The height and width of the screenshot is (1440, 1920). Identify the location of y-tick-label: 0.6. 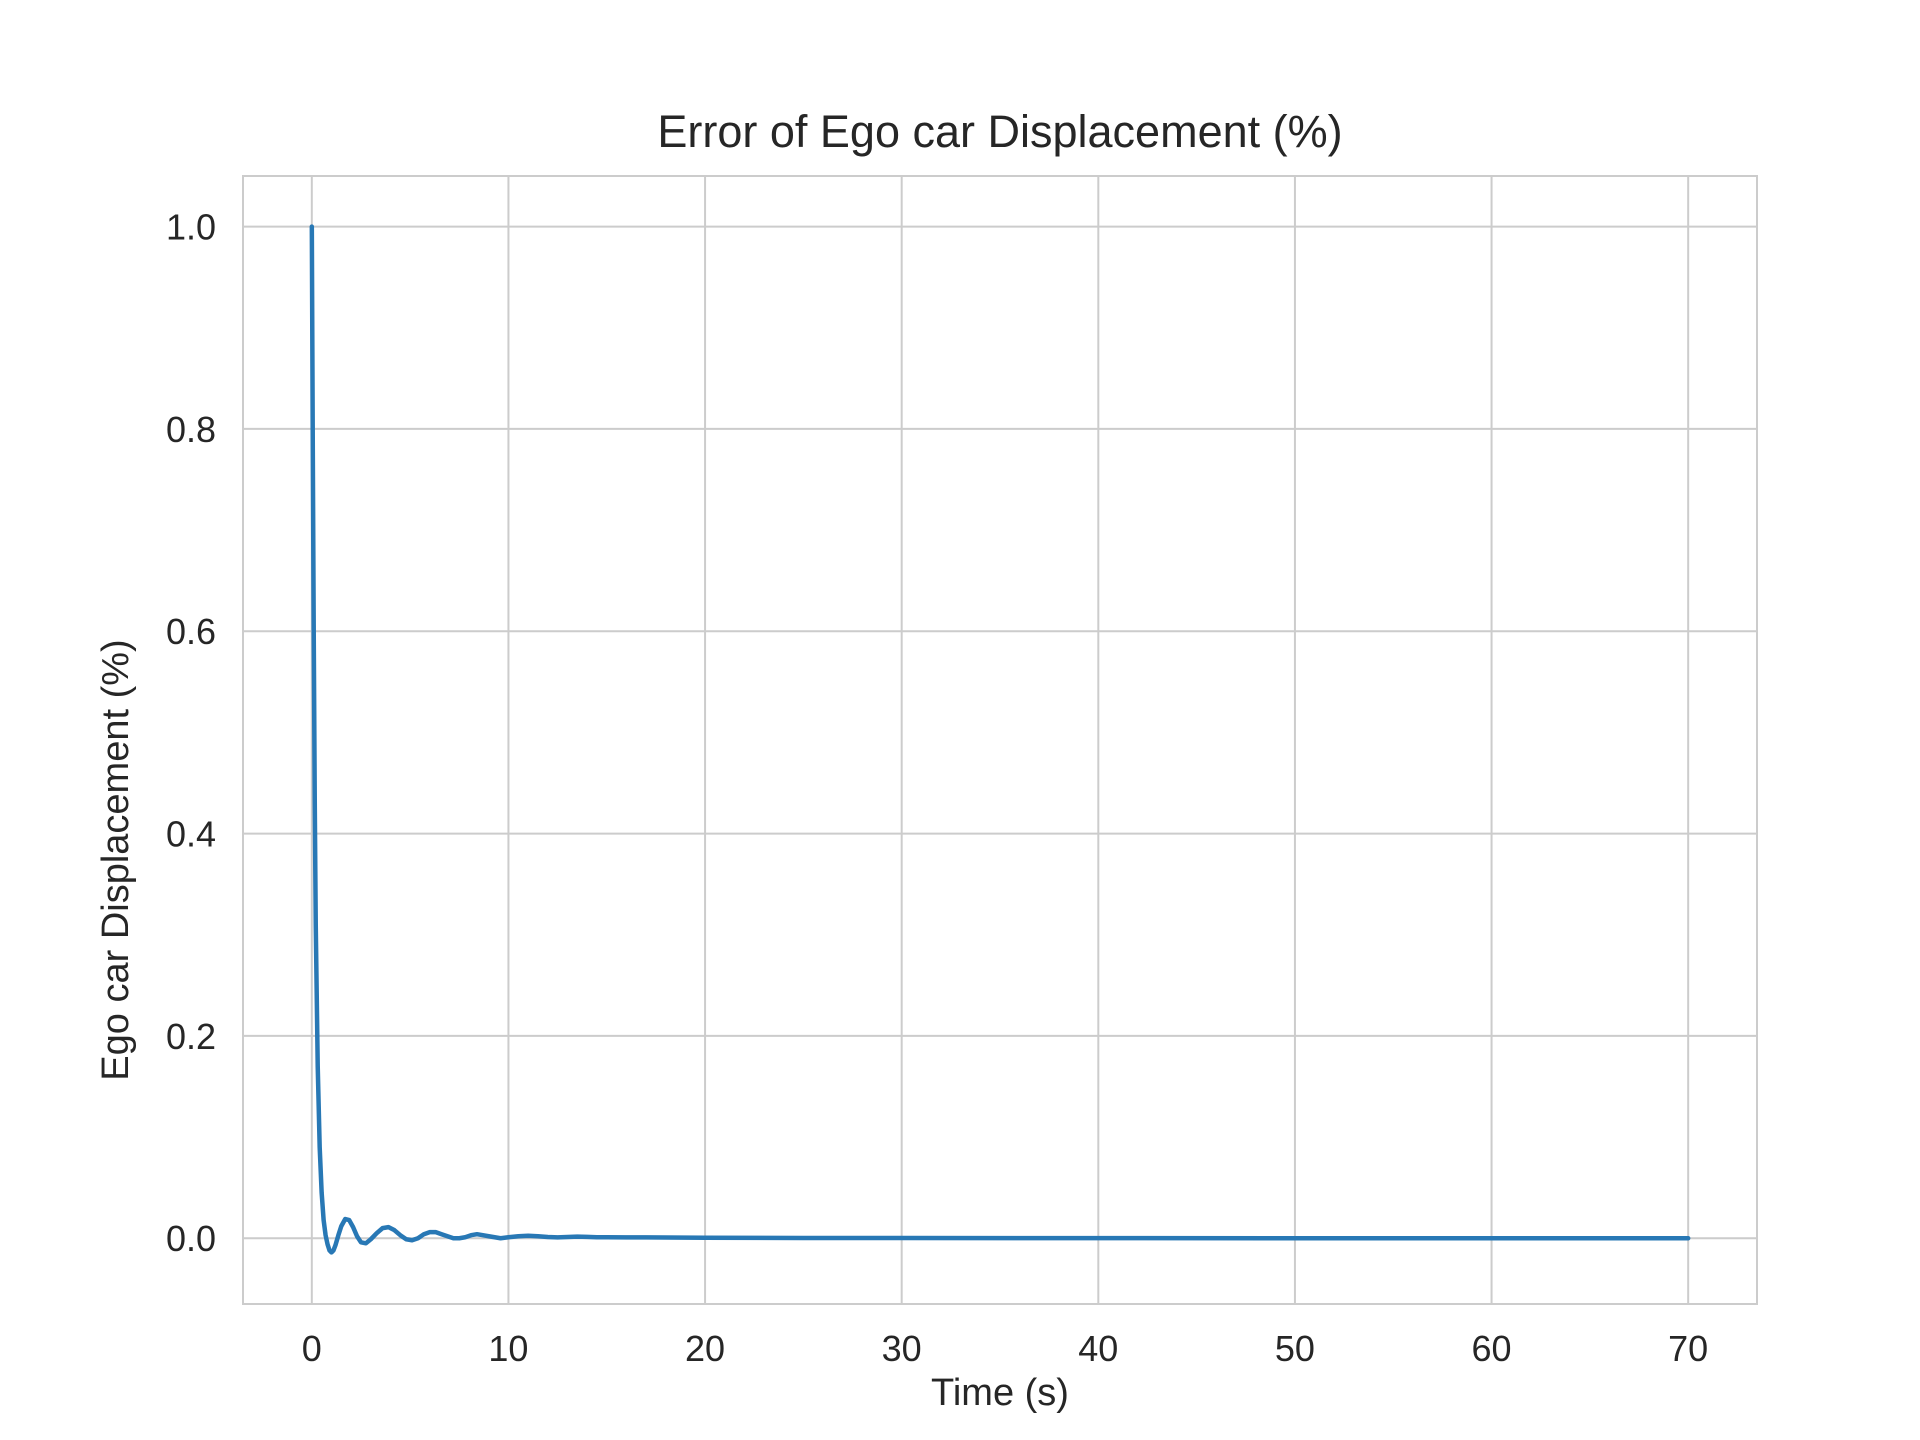
(191, 631).